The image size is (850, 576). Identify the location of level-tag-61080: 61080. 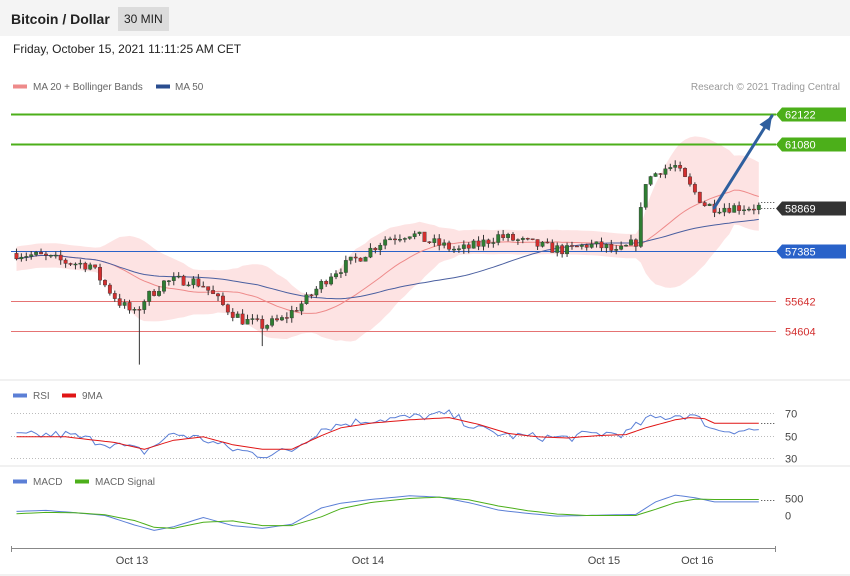
(800, 146).